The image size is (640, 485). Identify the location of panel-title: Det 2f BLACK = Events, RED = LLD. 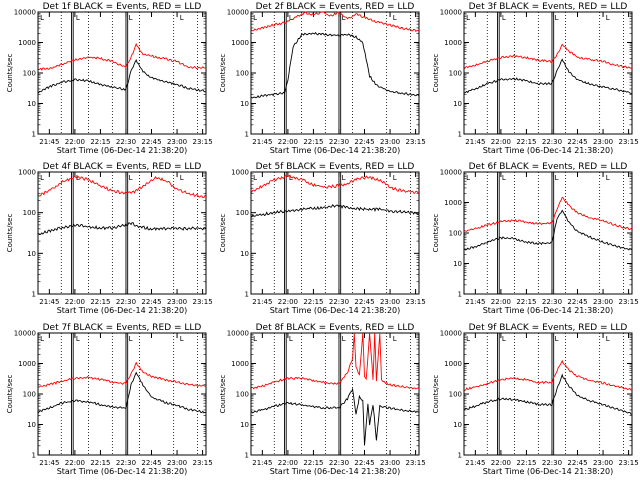
(335, 7).